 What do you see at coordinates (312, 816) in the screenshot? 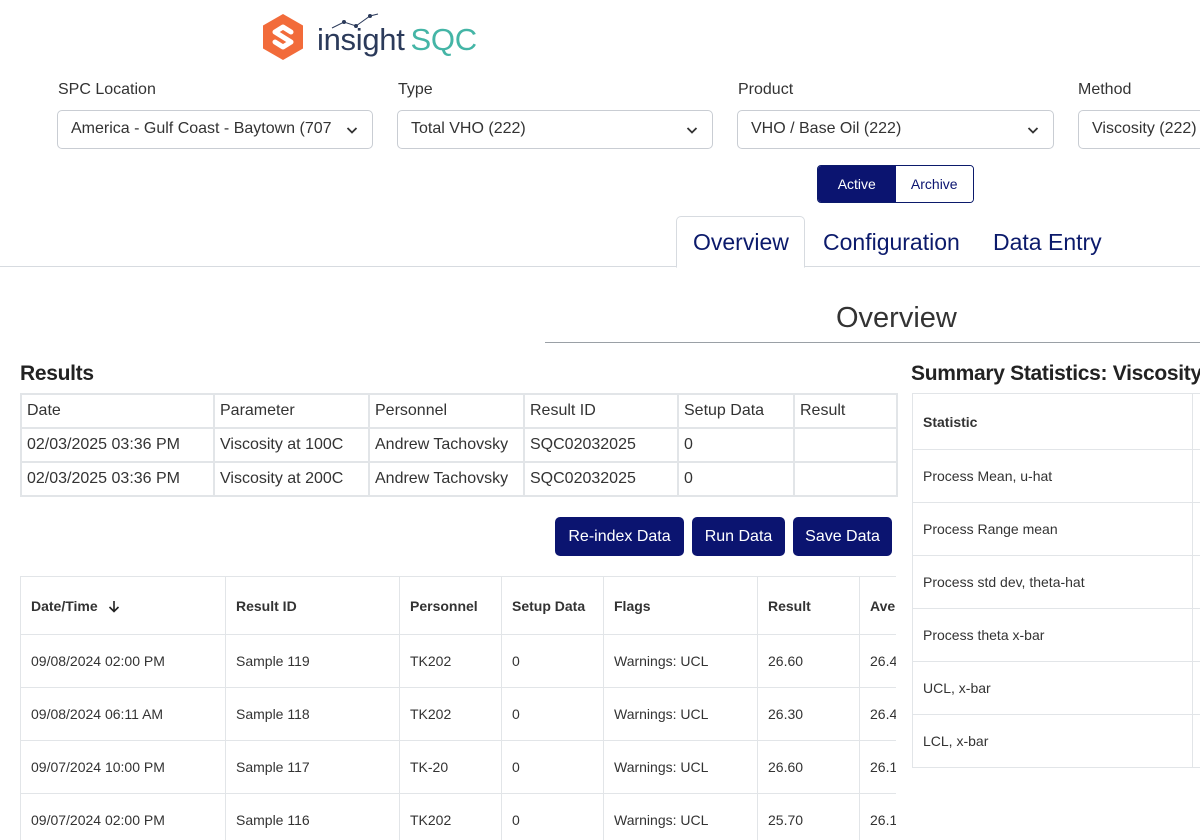
I see `cell-result-id: Sample 116` at bounding box center [312, 816].